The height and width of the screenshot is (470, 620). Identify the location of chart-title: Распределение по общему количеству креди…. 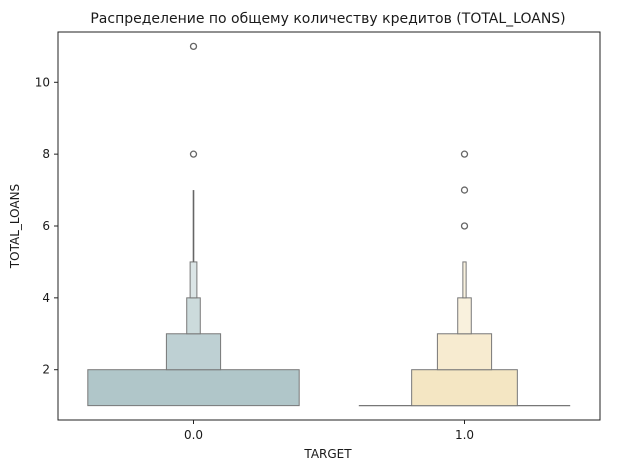
(327, 19).